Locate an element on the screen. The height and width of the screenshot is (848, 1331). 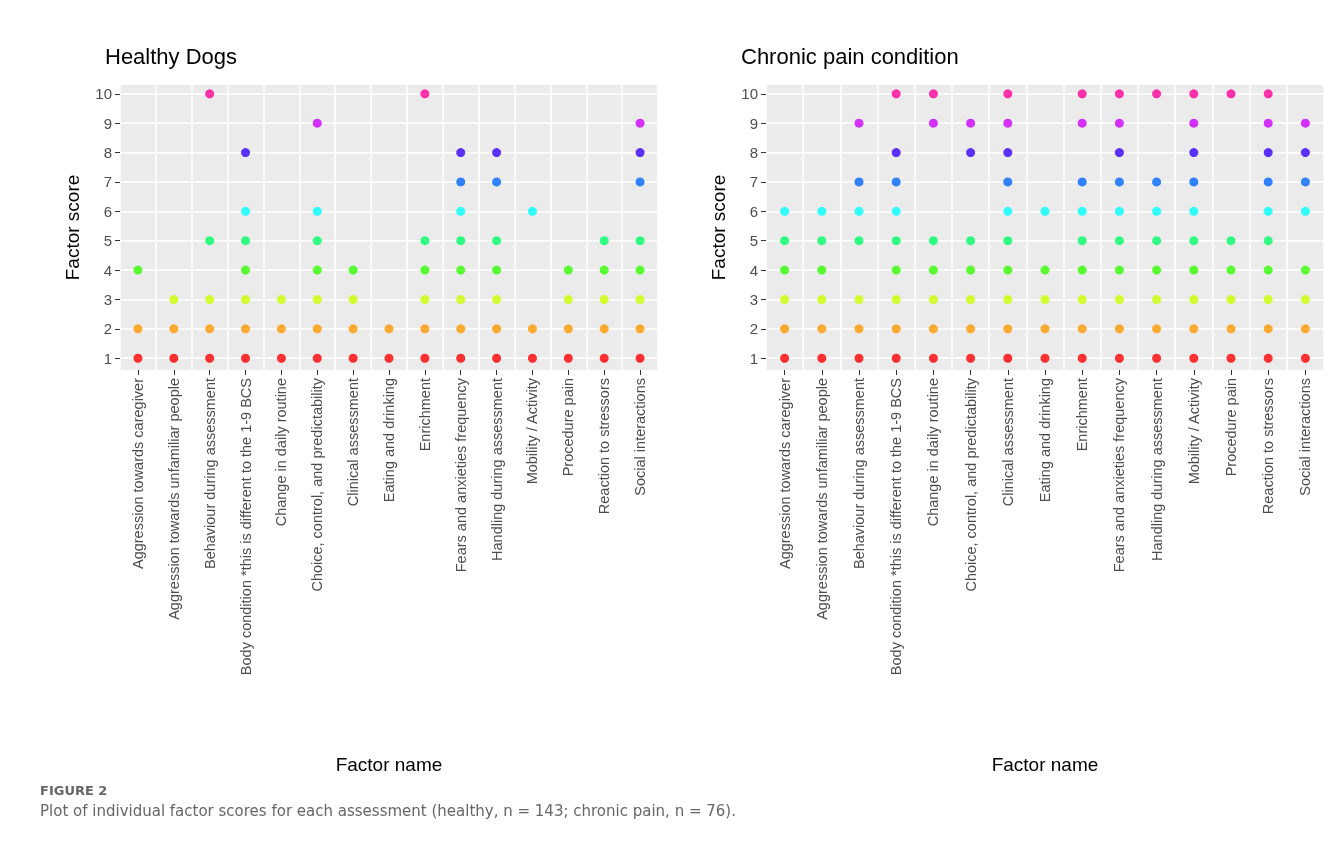
y-tick-label: 8 is located at coordinates (107, 153).